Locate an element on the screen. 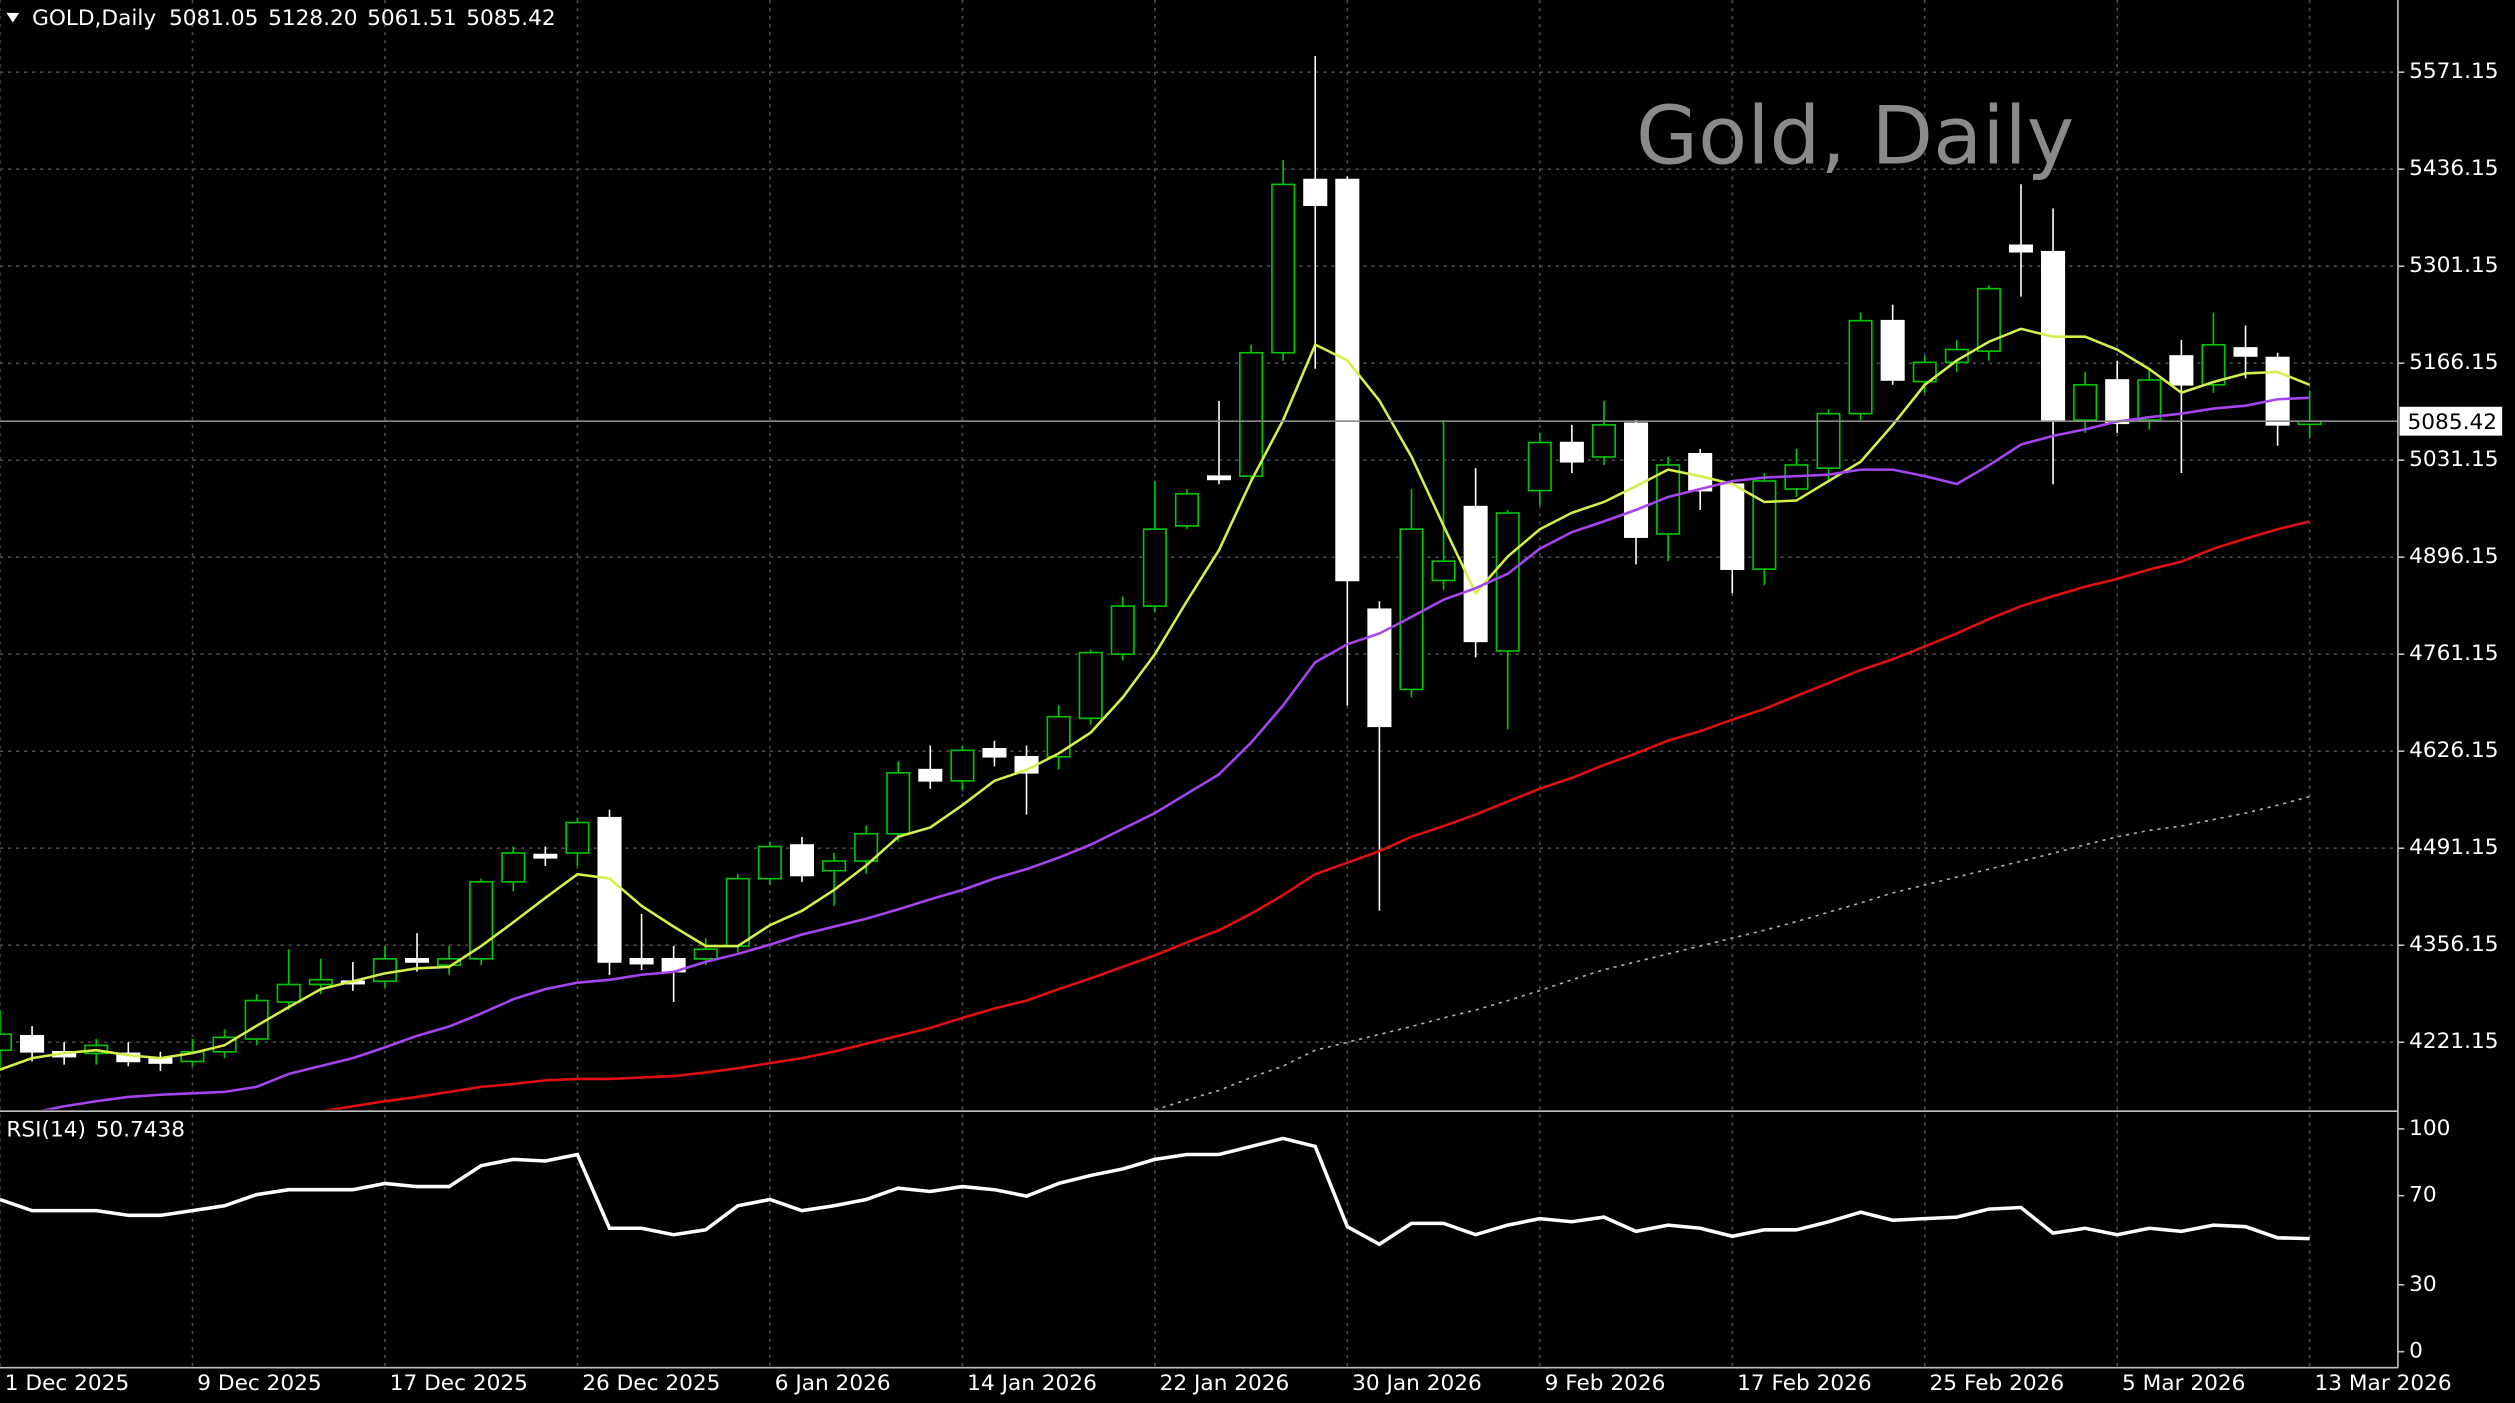 The height and width of the screenshot is (1403, 2515). x-tick-label: 9 Dec 2025 is located at coordinates (259, 1383).